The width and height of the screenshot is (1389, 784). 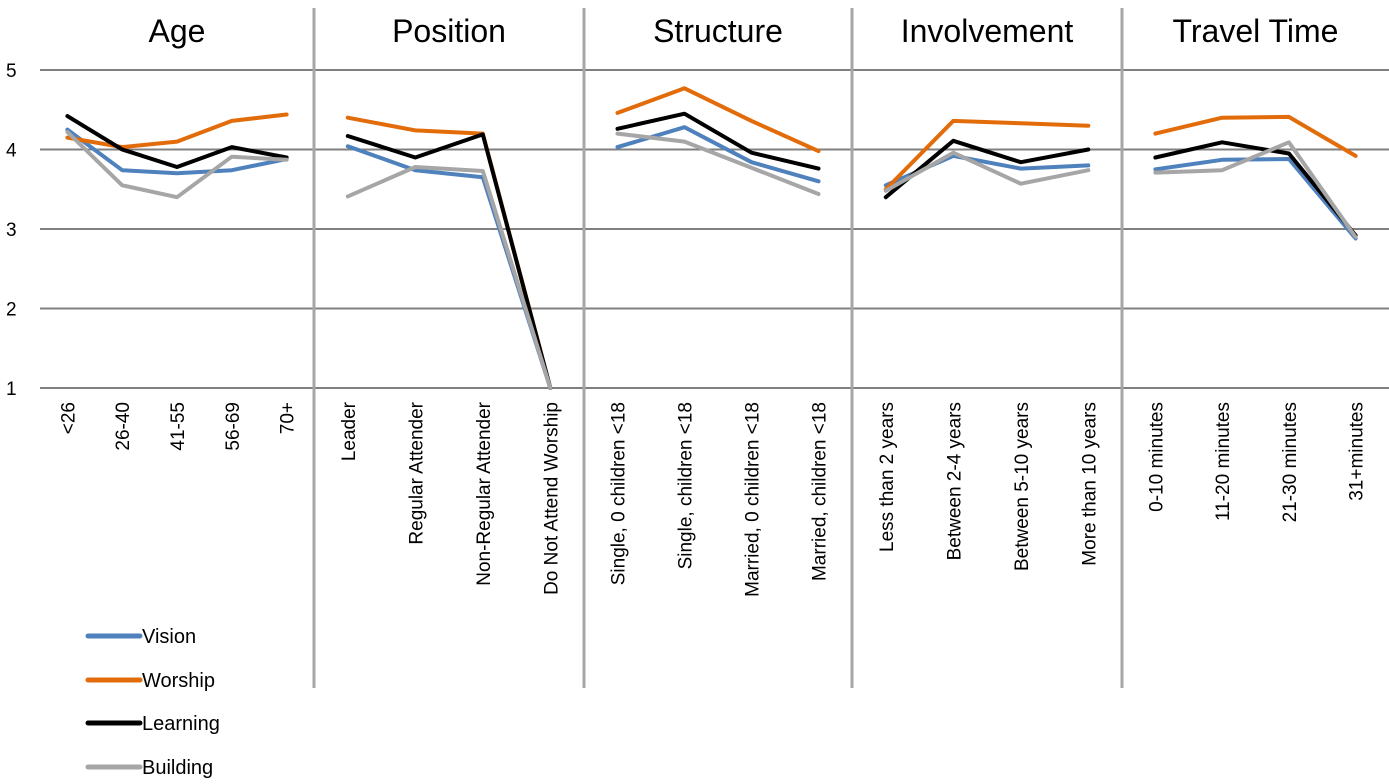 What do you see at coordinates (177, 768) in the screenshot?
I see `legend-label: Building` at bounding box center [177, 768].